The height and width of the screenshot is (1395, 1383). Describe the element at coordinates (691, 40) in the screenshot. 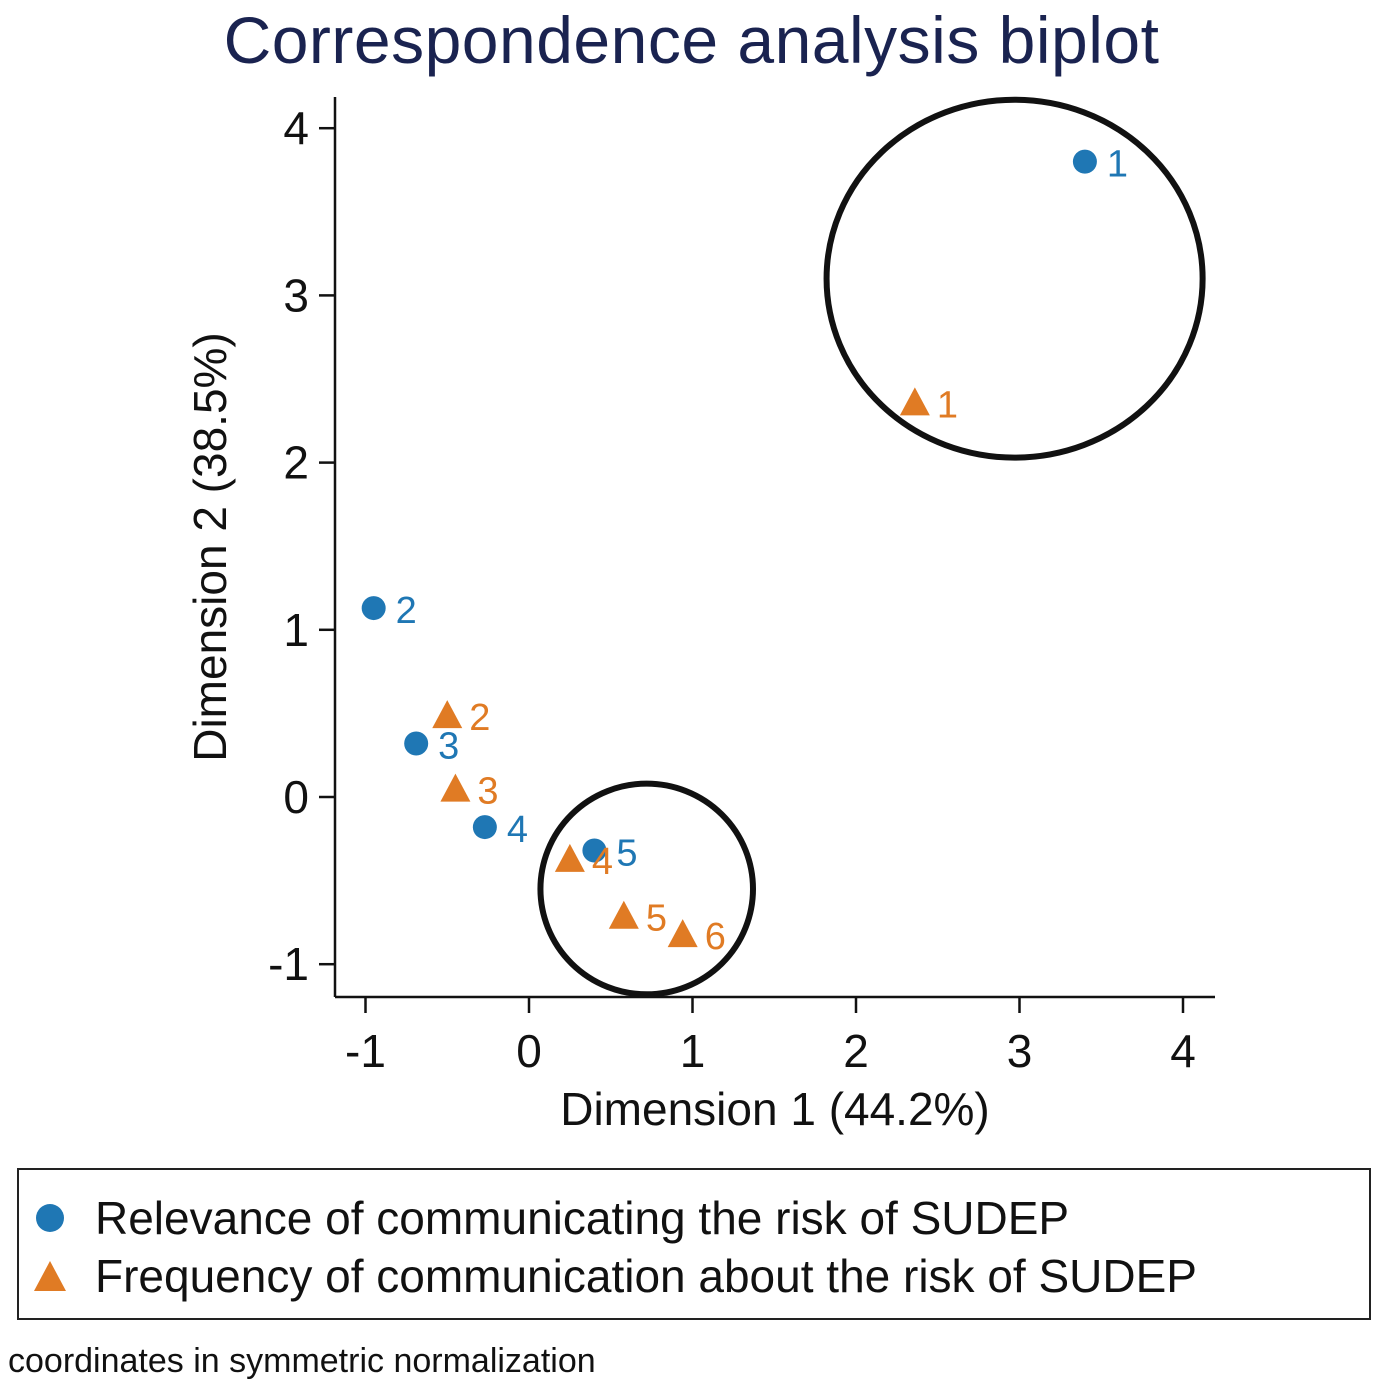

I see `chart-title: Correspondence analysis biplot` at that location.